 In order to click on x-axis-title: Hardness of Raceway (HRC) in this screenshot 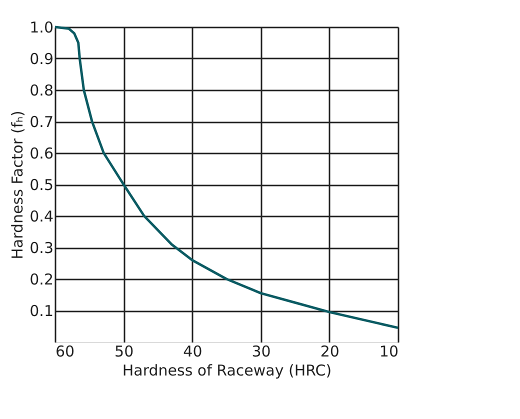, I will do `click(227, 371)`.